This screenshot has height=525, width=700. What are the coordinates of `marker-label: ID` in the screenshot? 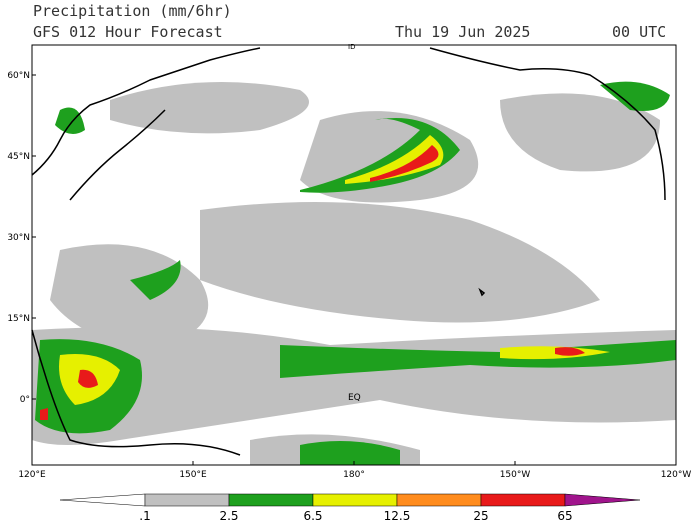 It's located at (351, 47).